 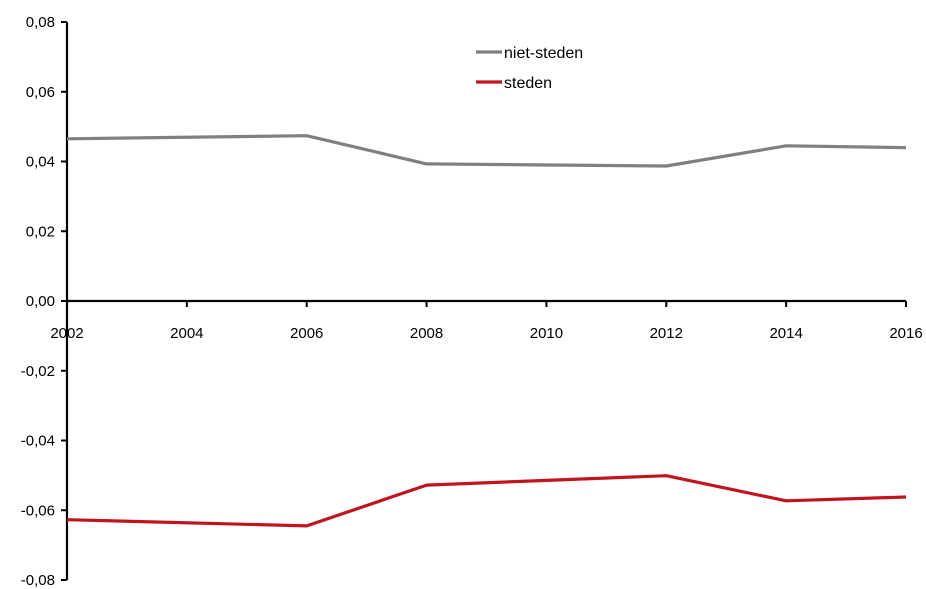 I want to click on x-tick-label: 2010, so click(x=546, y=333).